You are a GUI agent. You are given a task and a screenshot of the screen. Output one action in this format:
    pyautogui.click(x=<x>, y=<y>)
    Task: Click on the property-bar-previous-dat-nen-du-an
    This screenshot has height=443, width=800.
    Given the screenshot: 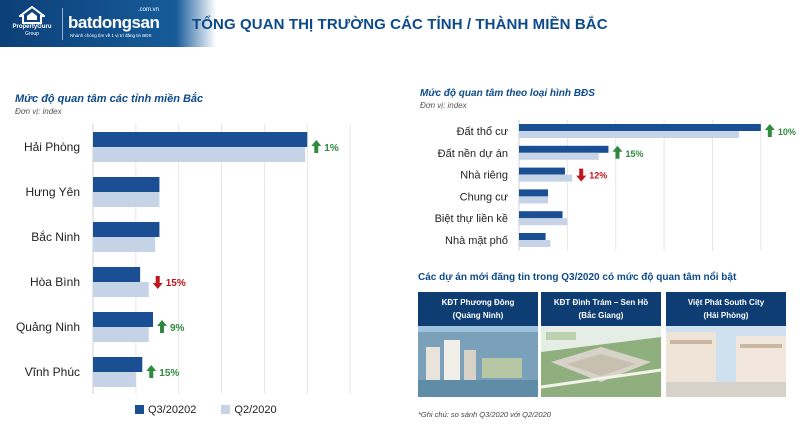 What is the action you would take?
    pyautogui.click(x=559, y=156)
    